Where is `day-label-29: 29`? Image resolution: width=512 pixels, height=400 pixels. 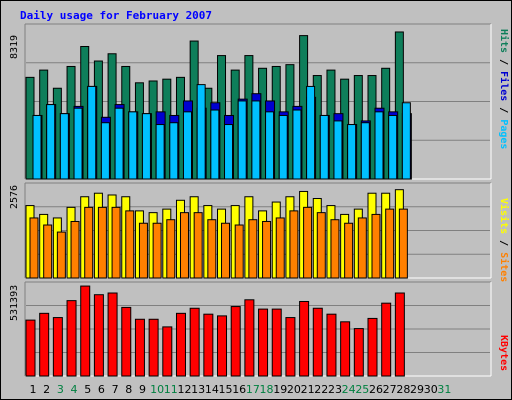
day-label-29: 29 is located at coordinates (417, 389).